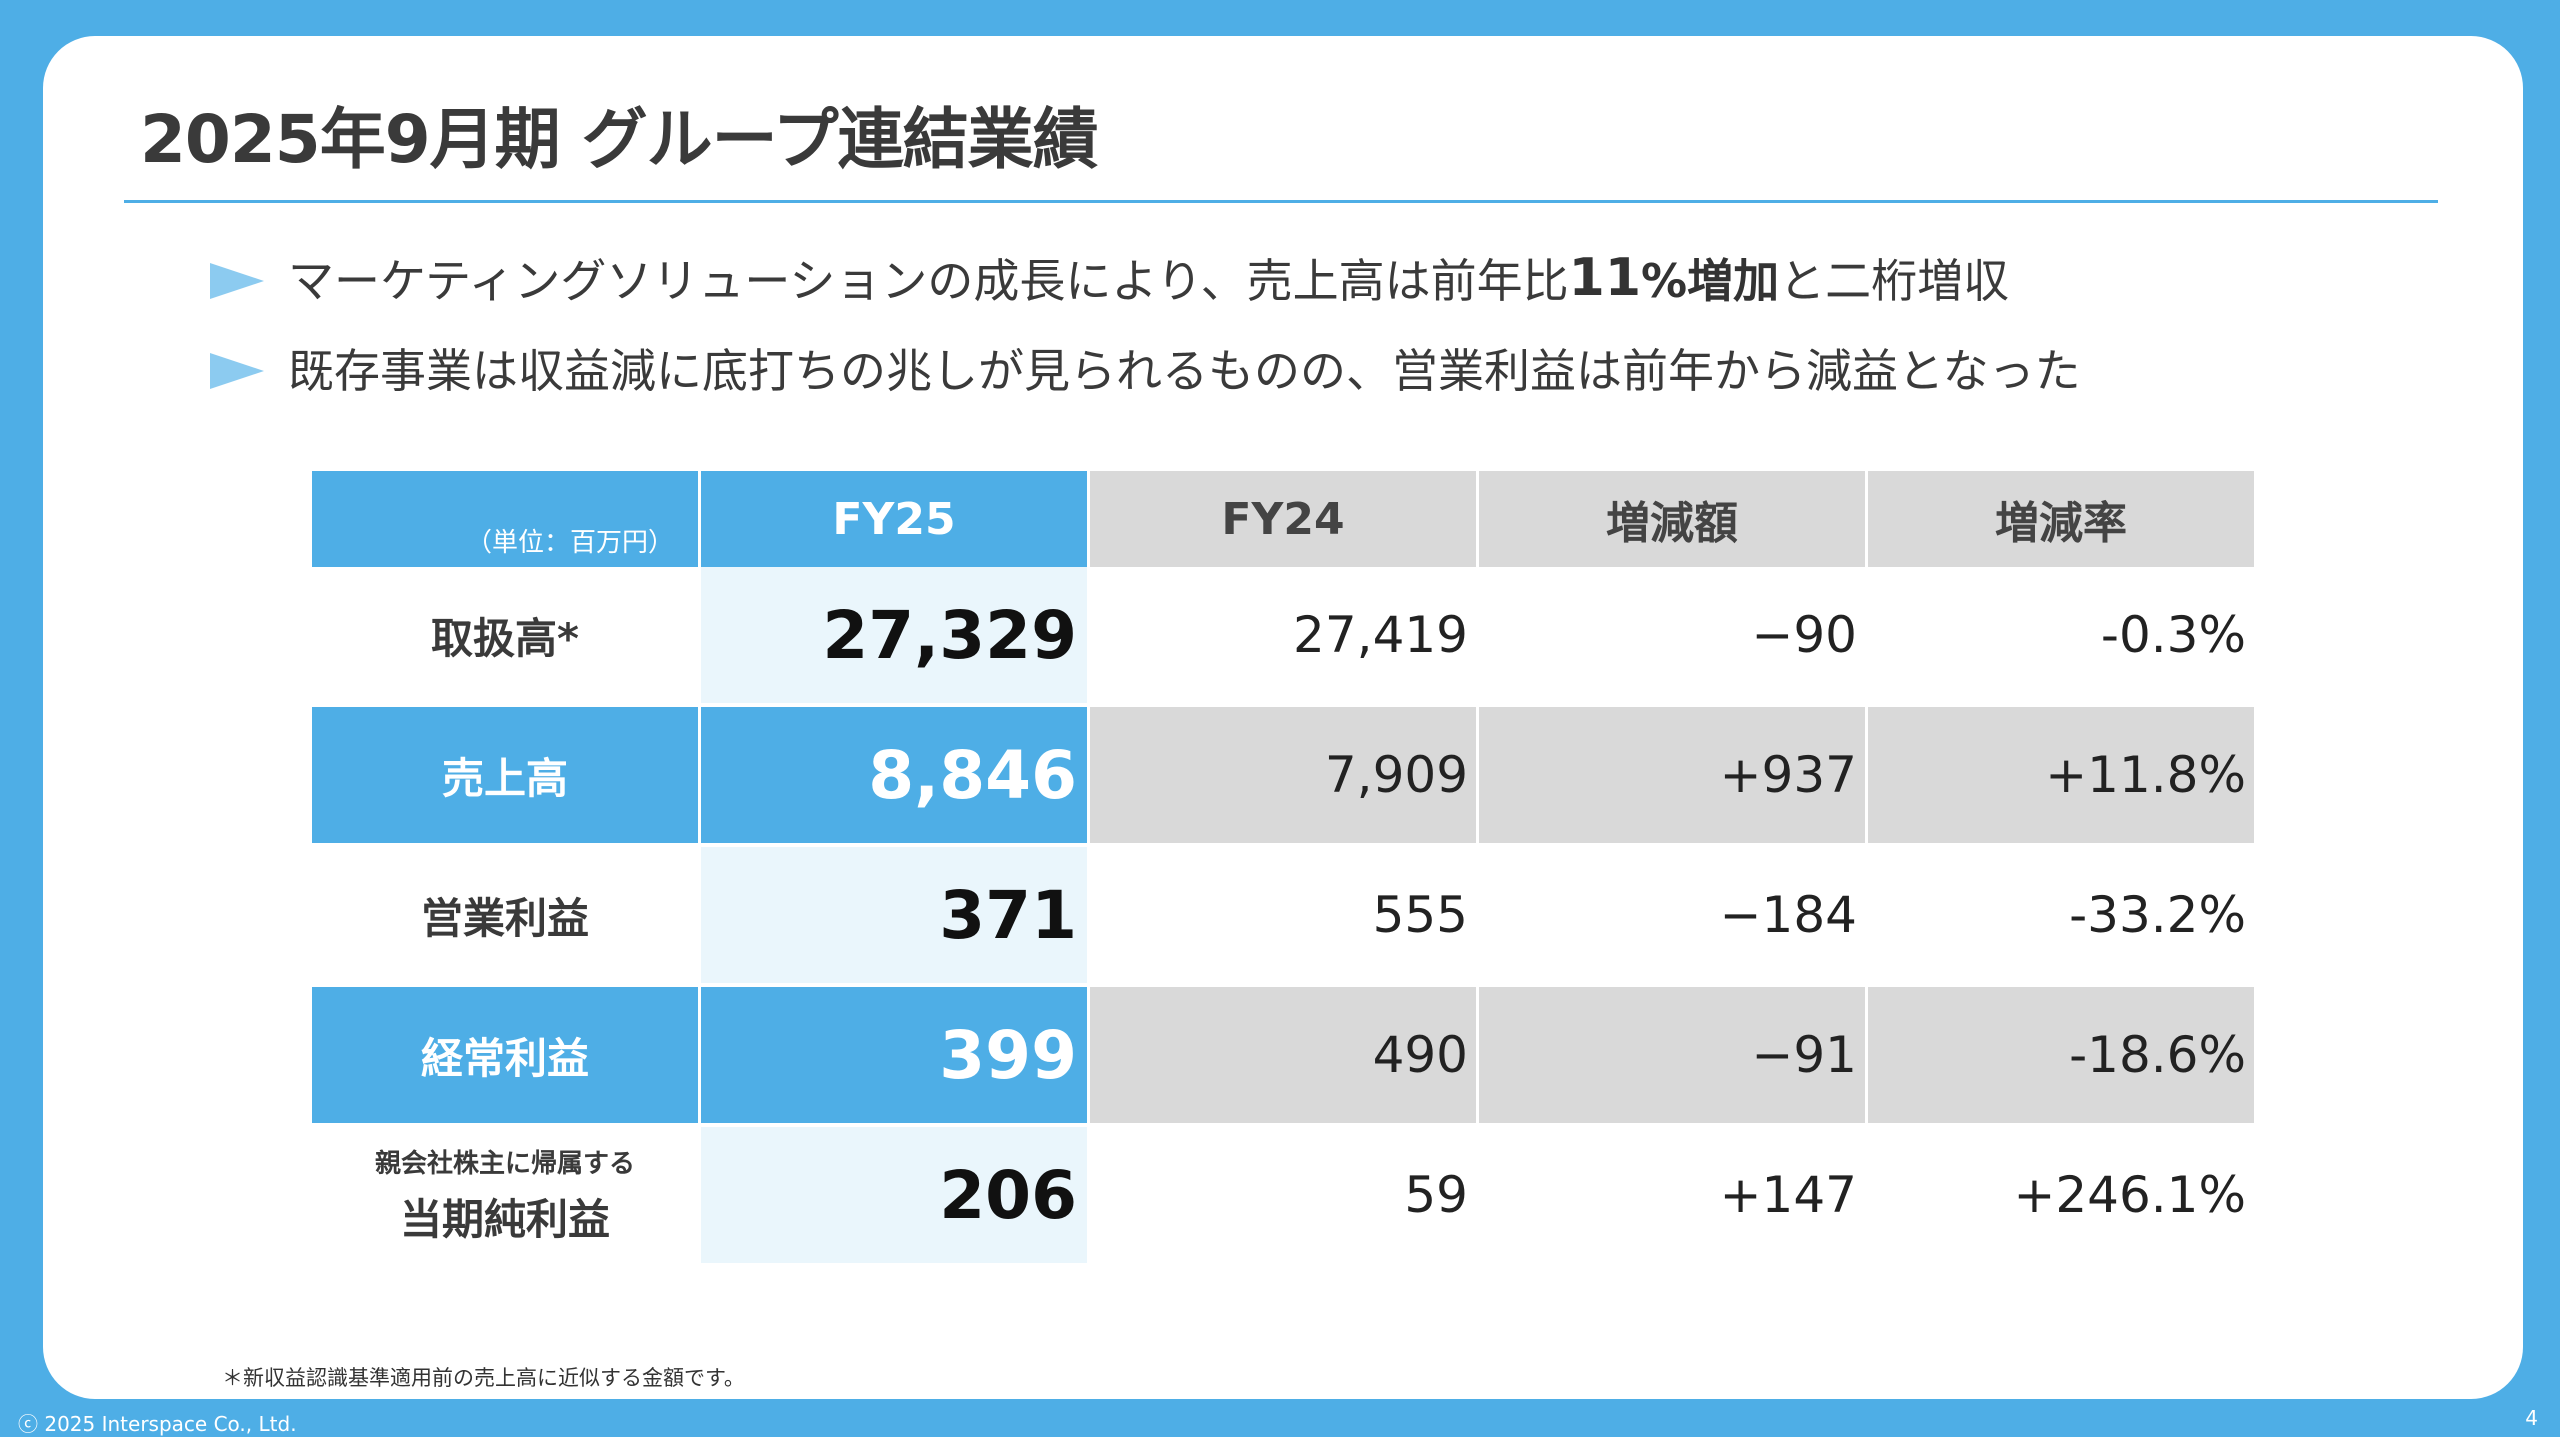 This screenshot has height=1437, width=2560. I want to click on header-diff: 増減額, so click(1672, 519).